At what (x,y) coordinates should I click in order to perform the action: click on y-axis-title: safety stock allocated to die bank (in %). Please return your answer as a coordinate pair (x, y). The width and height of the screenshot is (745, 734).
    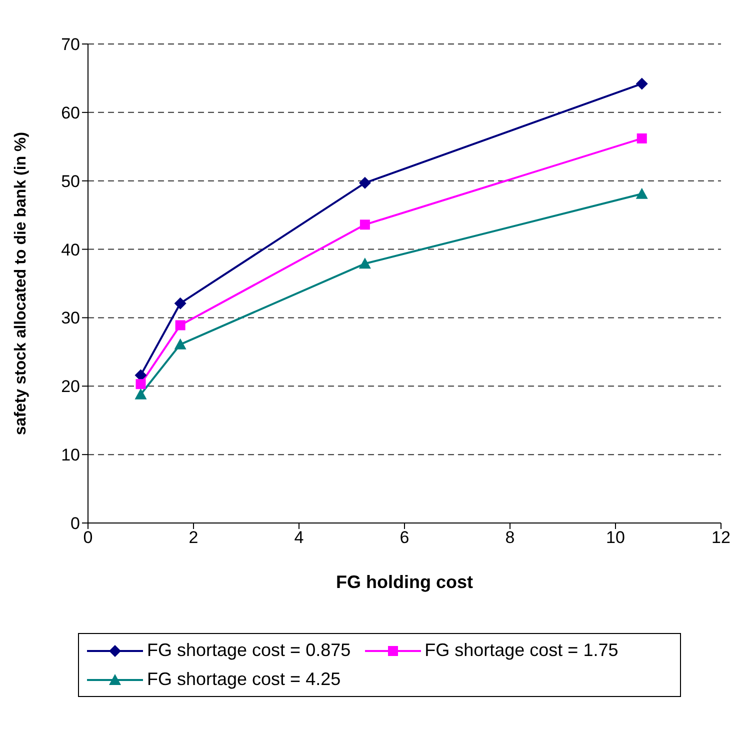
    Looking at the image, I should click on (21, 284).